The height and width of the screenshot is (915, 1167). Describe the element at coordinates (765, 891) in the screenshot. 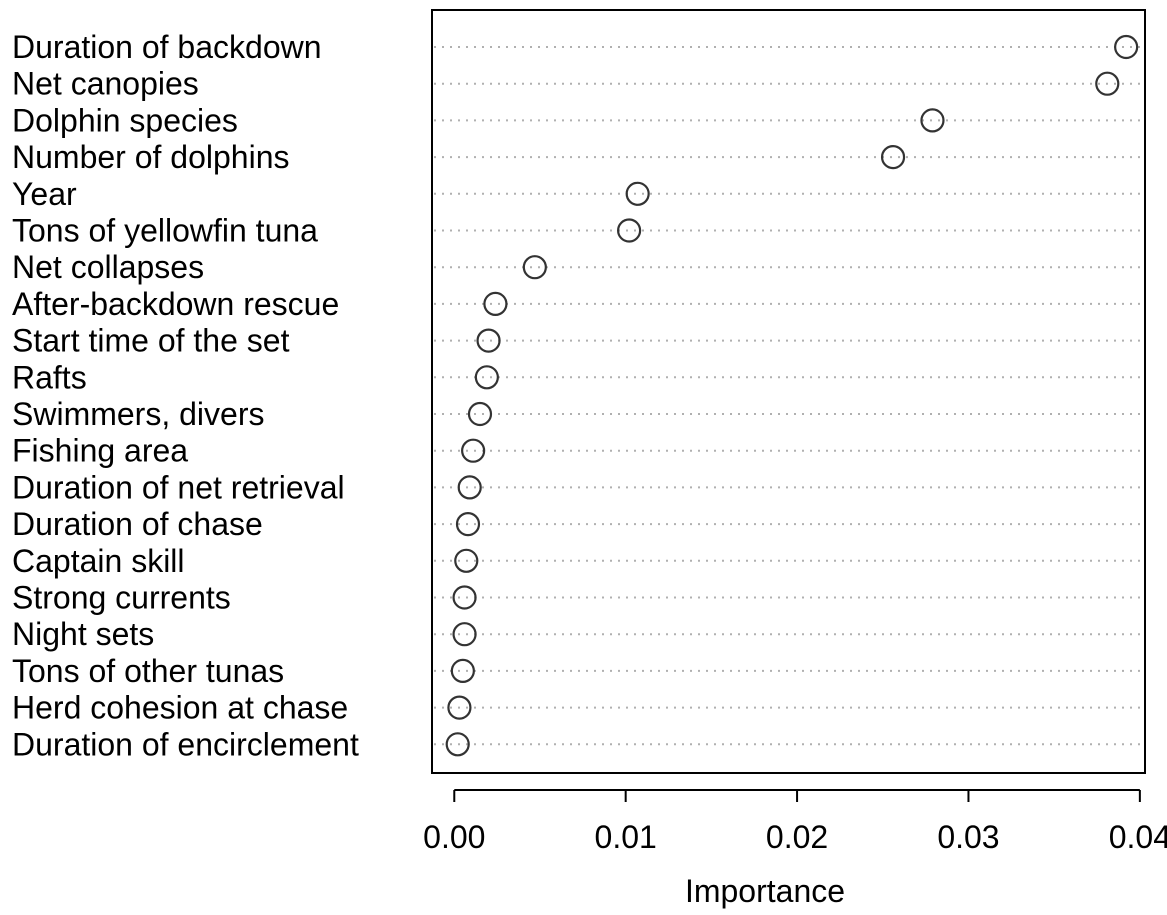

I see `x-axis-title: Importance` at that location.